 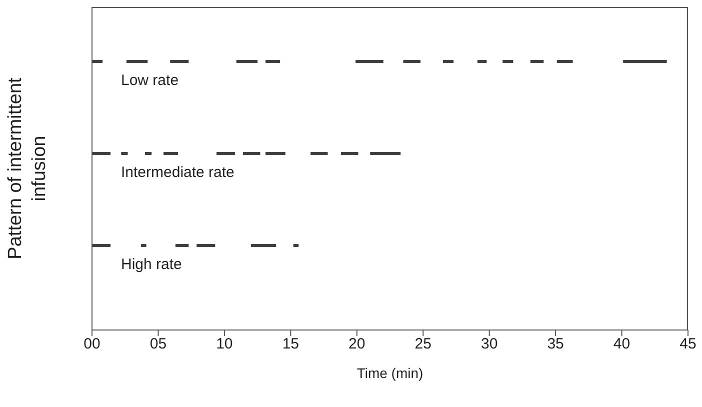 What do you see at coordinates (27, 168) in the screenshot?
I see `y-axis-title: Pattern of intermittent infusion` at bounding box center [27, 168].